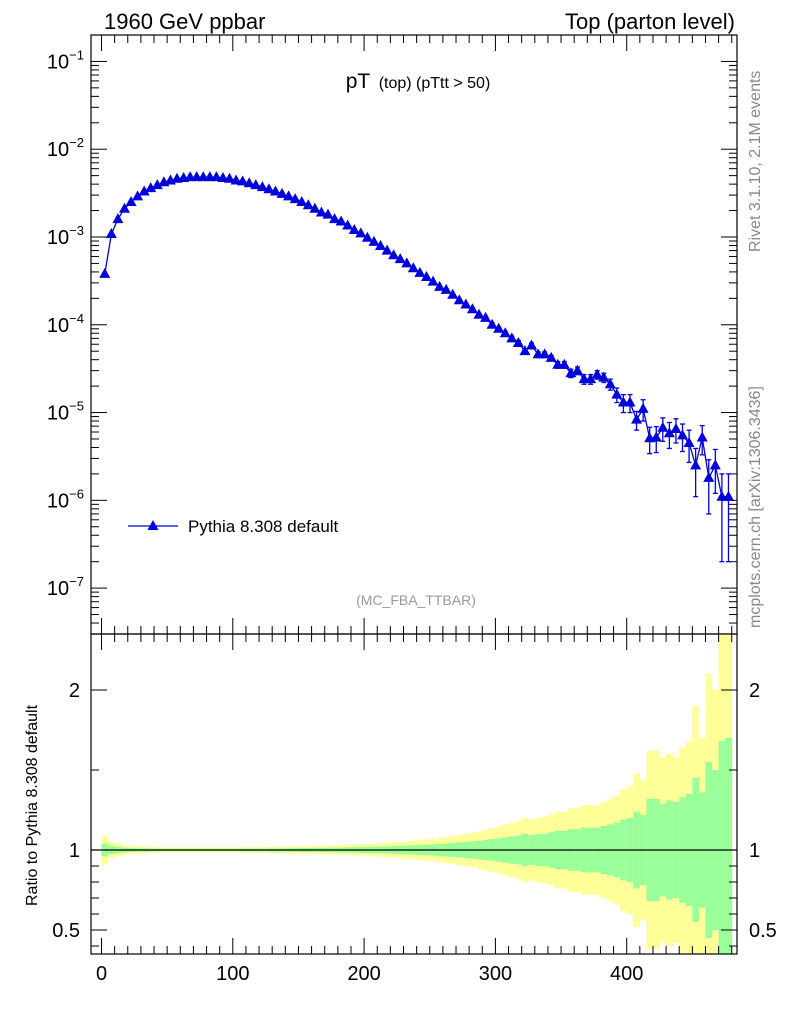 Image resolution: width=786 pixels, height=1024 pixels. What do you see at coordinates (32, 805) in the screenshot?
I see `ratio-y-axis-label: Ratio to Pythia 8.308 default` at bounding box center [32, 805].